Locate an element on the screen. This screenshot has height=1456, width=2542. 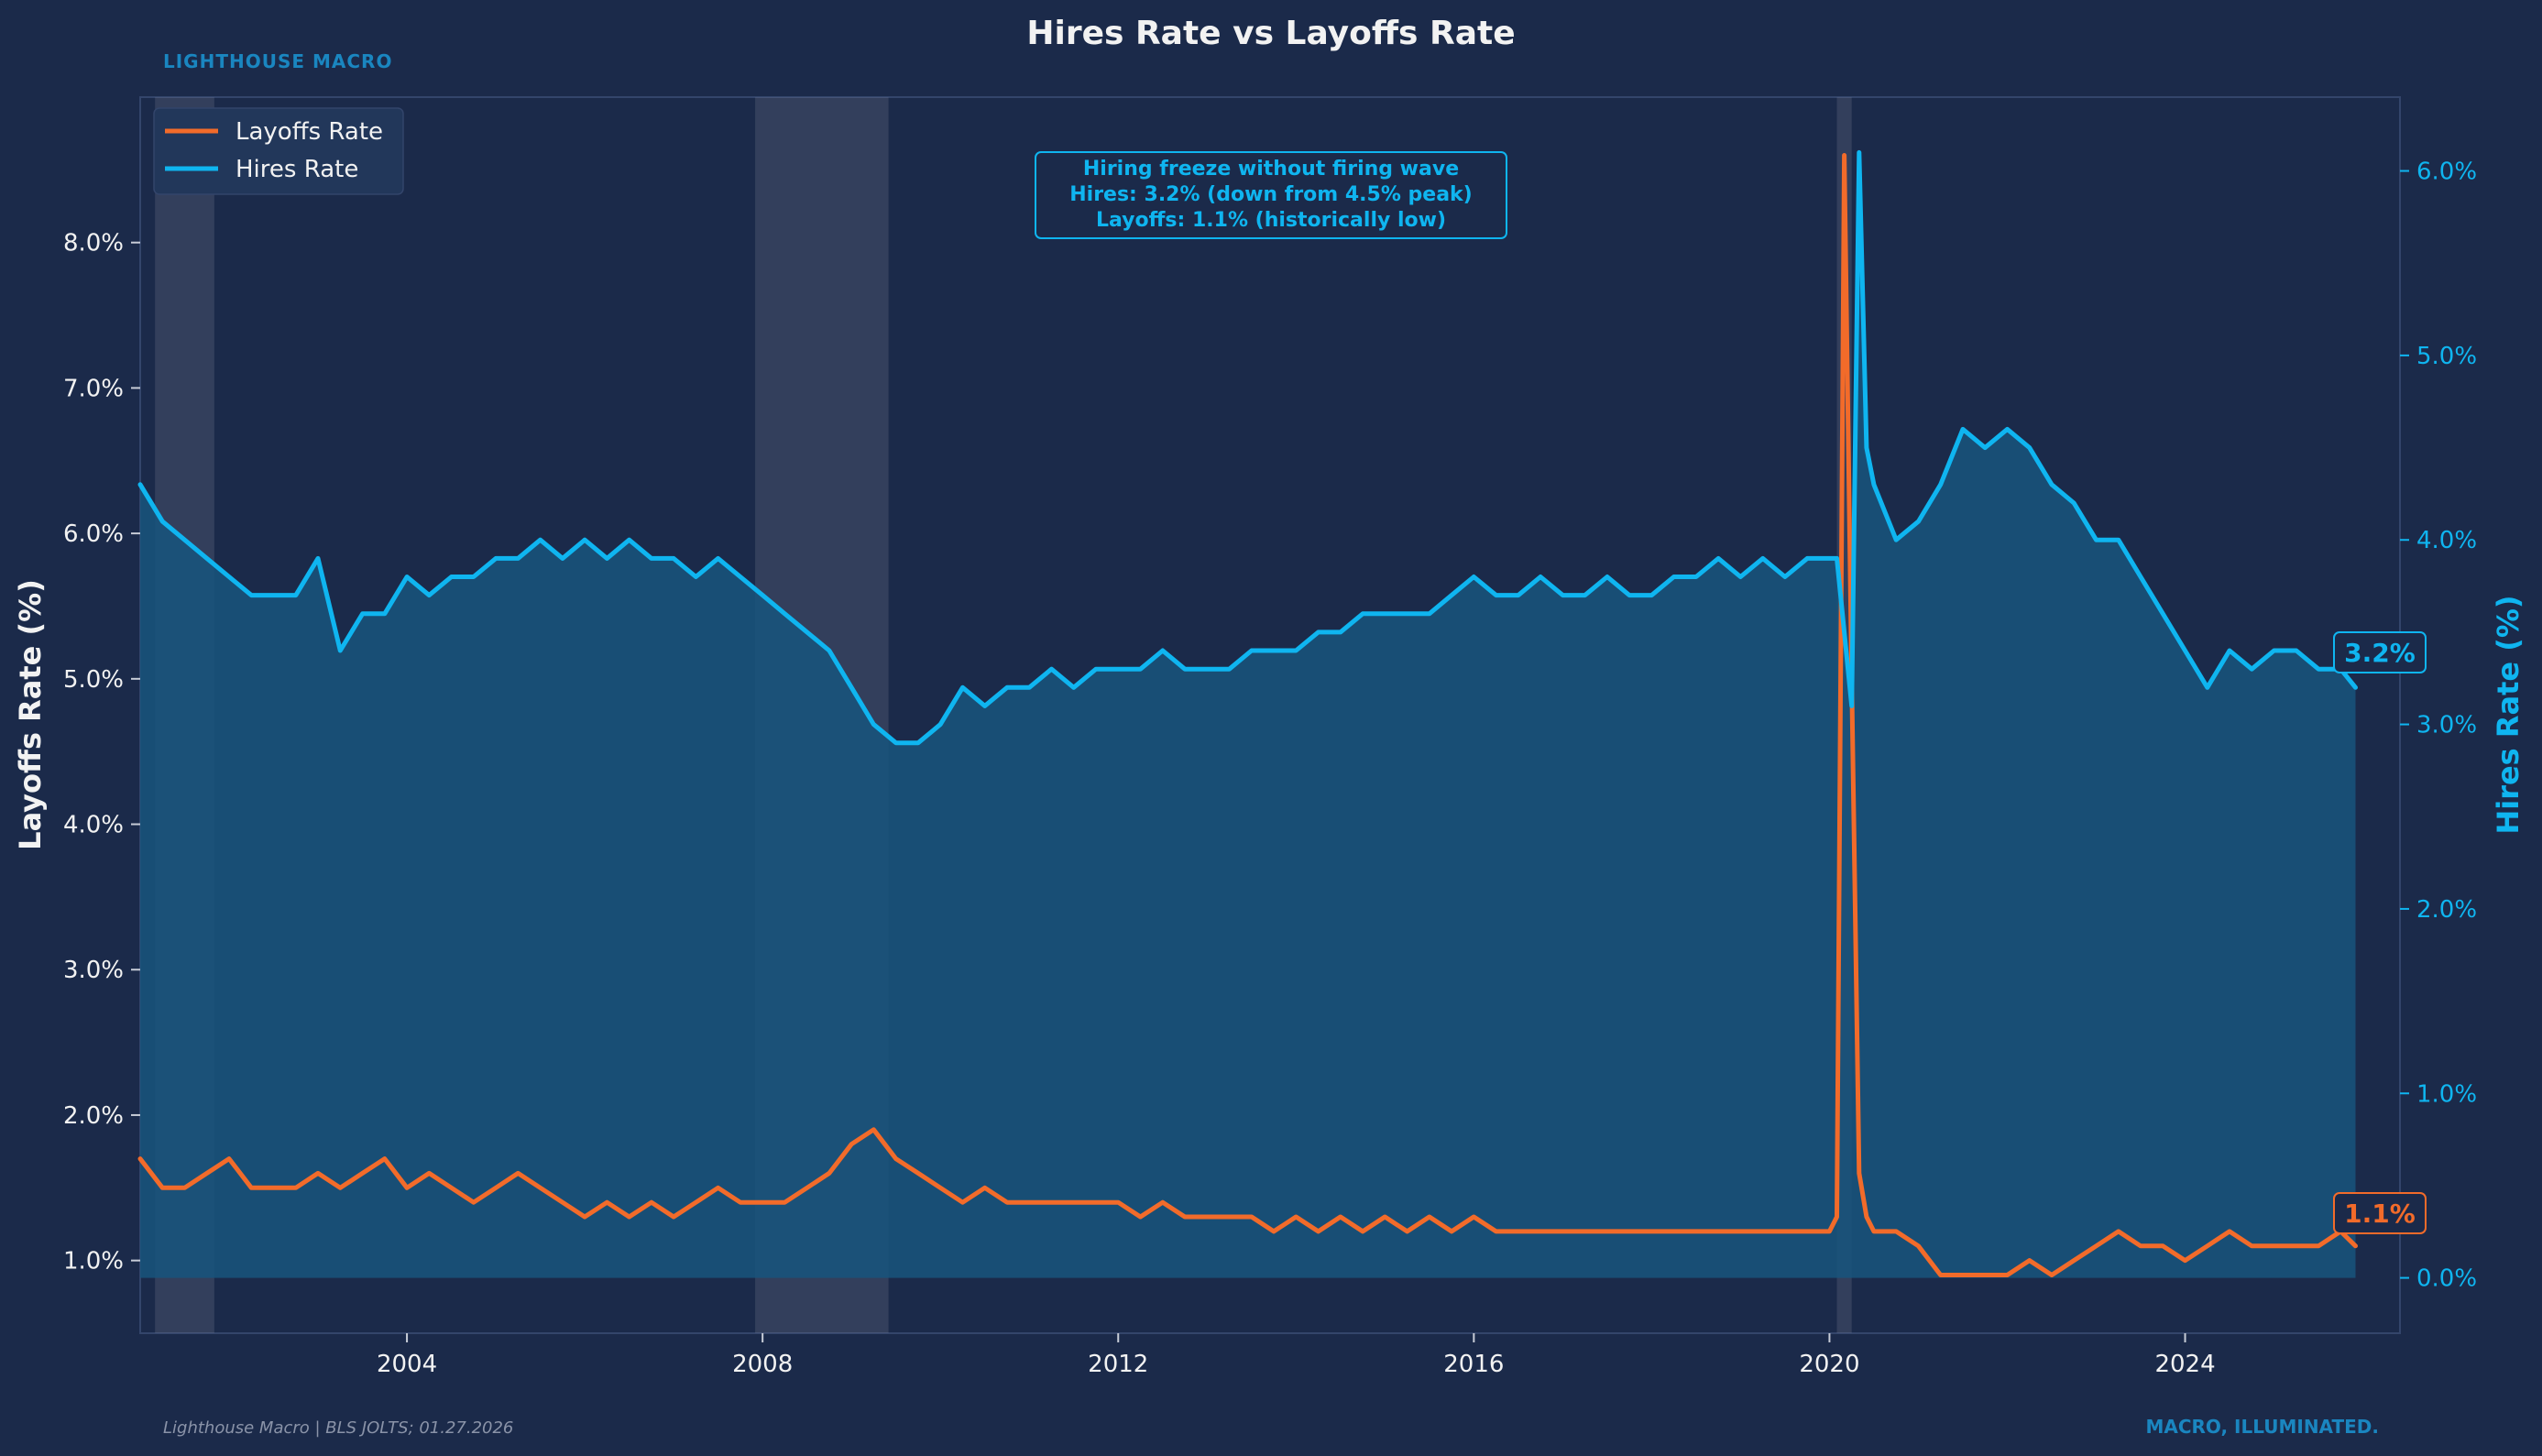
end-label-hires-frame is located at coordinates (2380, 652).